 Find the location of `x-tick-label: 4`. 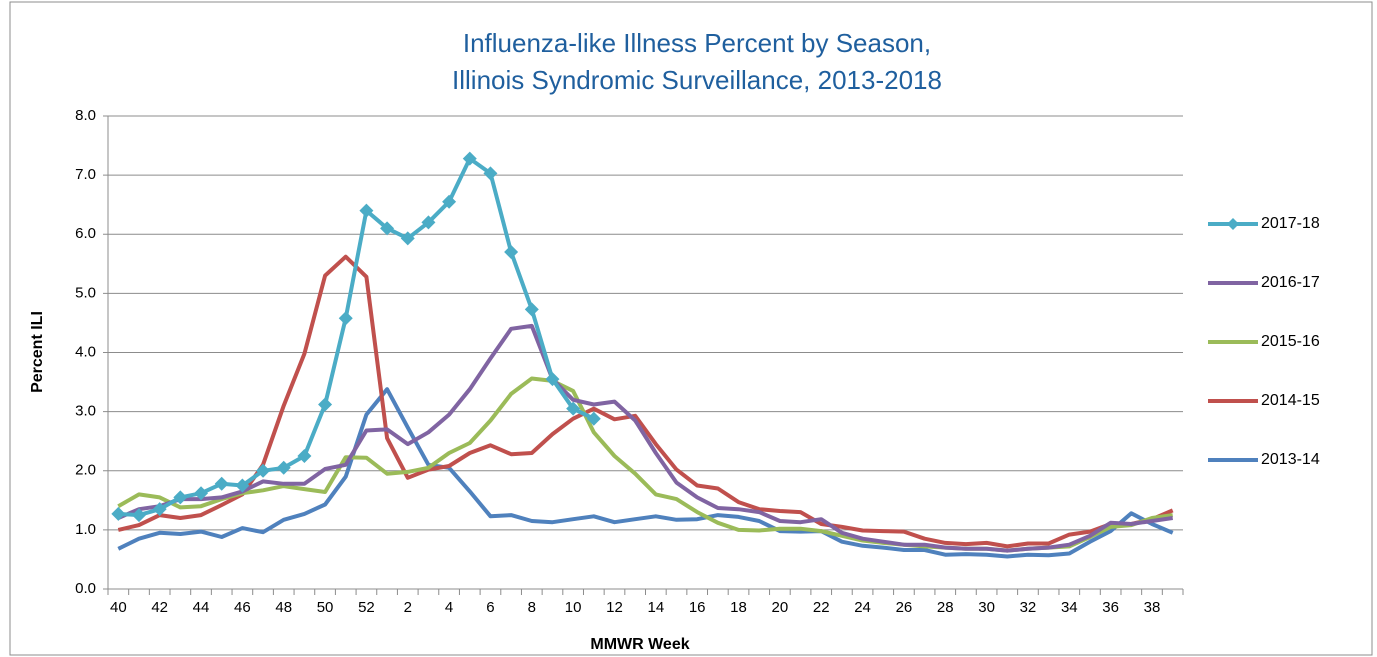

x-tick-label: 4 is located at coordinates (449, 607).